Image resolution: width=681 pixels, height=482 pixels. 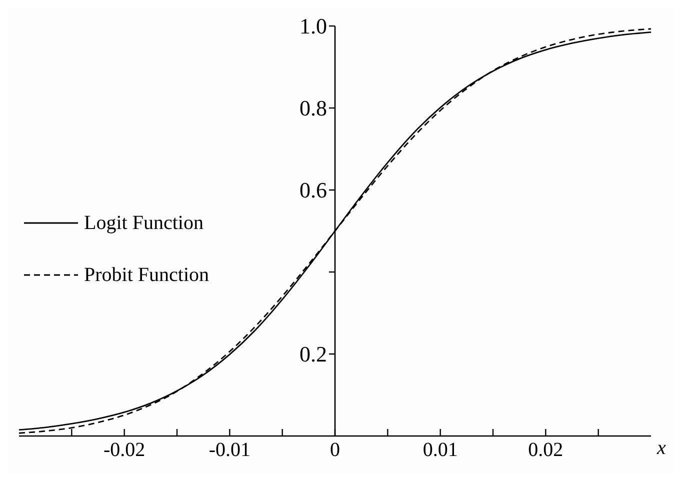 I want to click on x-axis-title: x, so click(x=661, y=448).